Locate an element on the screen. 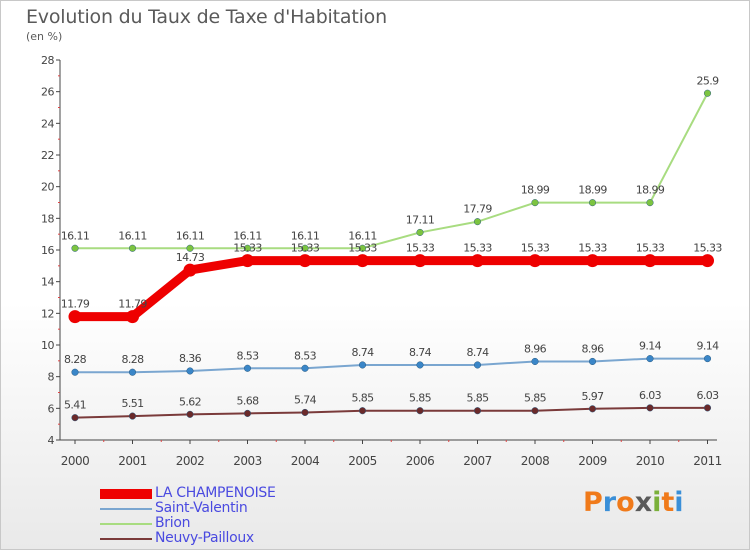 This screenshot has height=550, width=750. data-label: 5.68 is located at coordinates (247, 400).